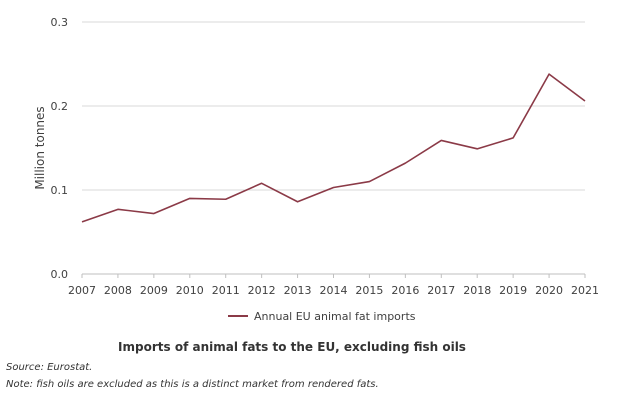 The height and width of the screenshot is (401, 617). Describe the element at coordinates (60, 190) in the screenshot. I see `y-tick-label: 0.1` at that location.